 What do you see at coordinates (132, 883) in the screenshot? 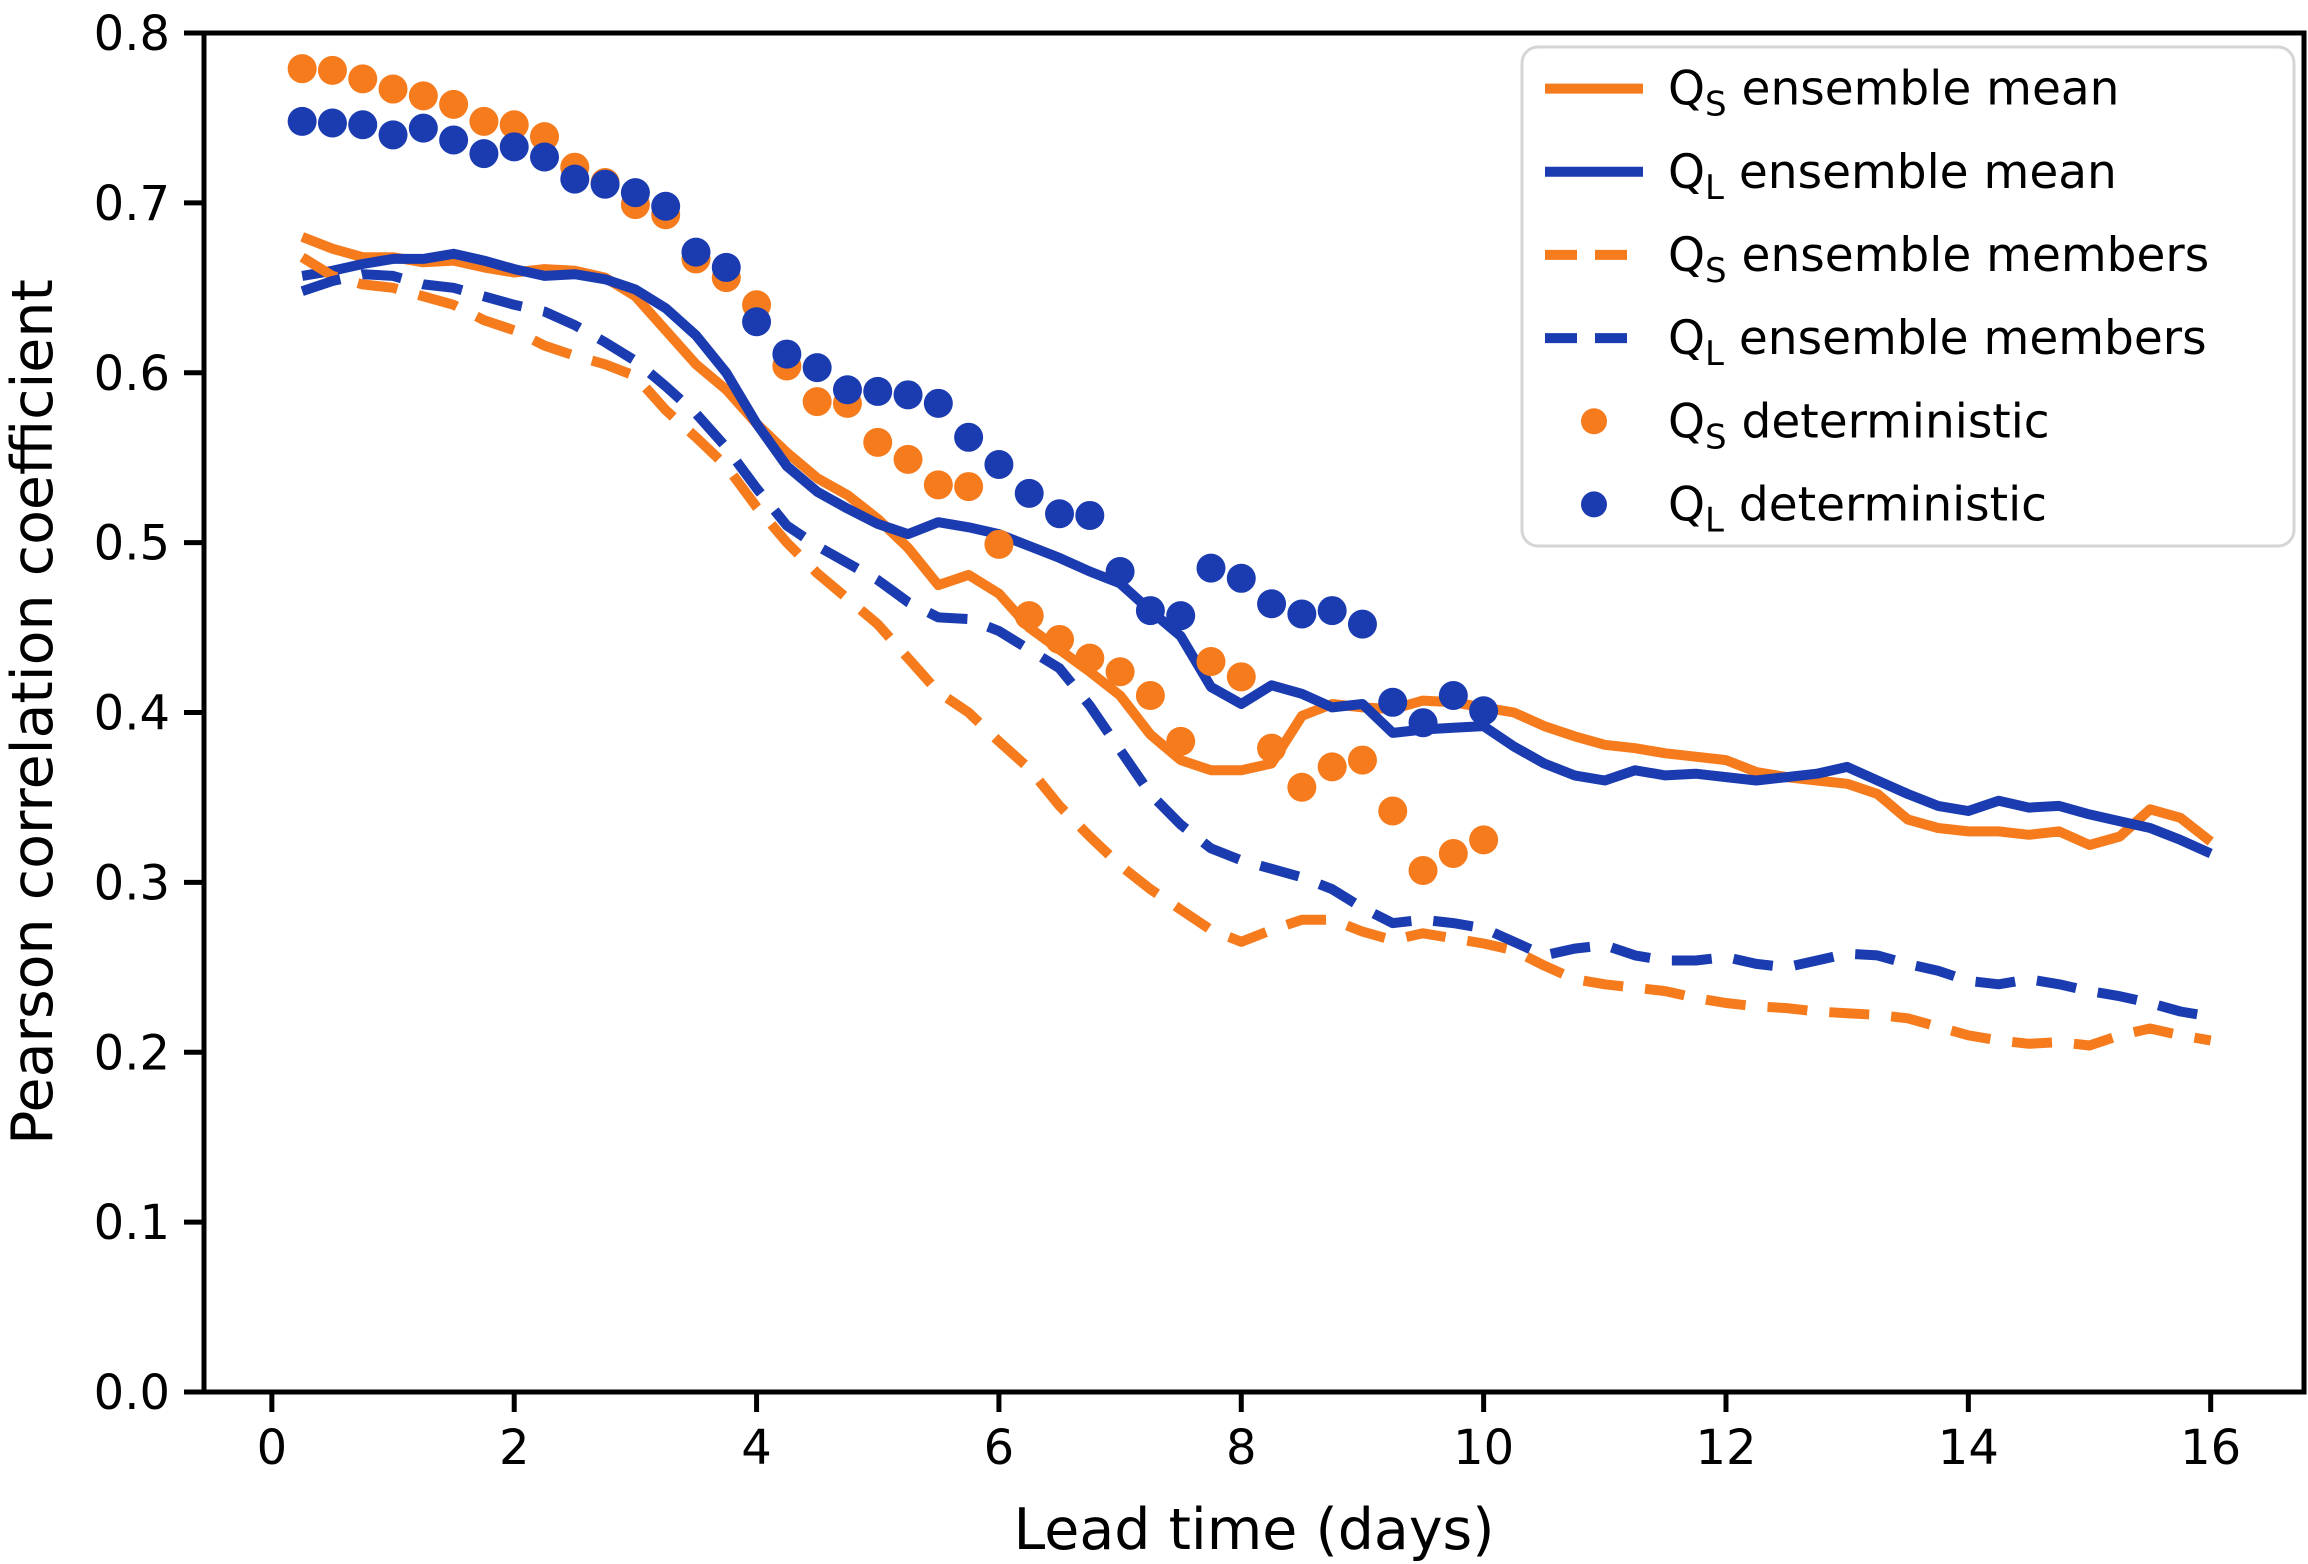
I see `y-tick-label: 0.3` at bounding box center [132, 883].